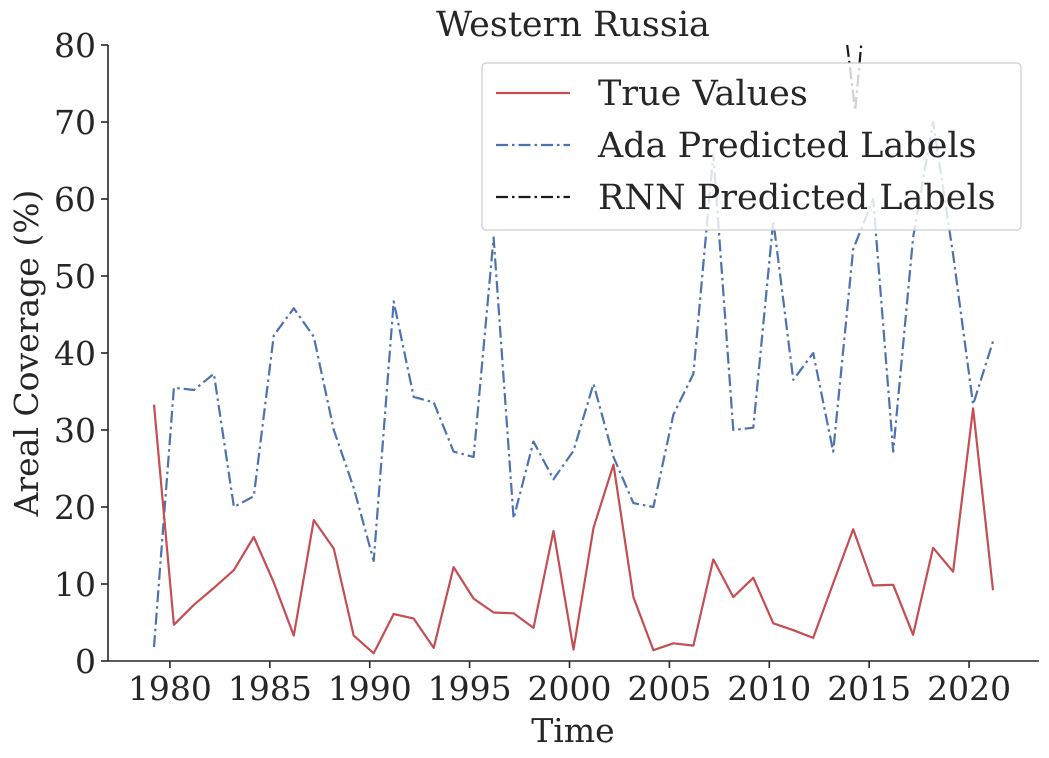 The width and height of the screenshot is (1049, 758). What do you see at coordinates (75, 199) in the screenshot?
I see `y-tick-label-60: 60` at bounding box center [75, 199].